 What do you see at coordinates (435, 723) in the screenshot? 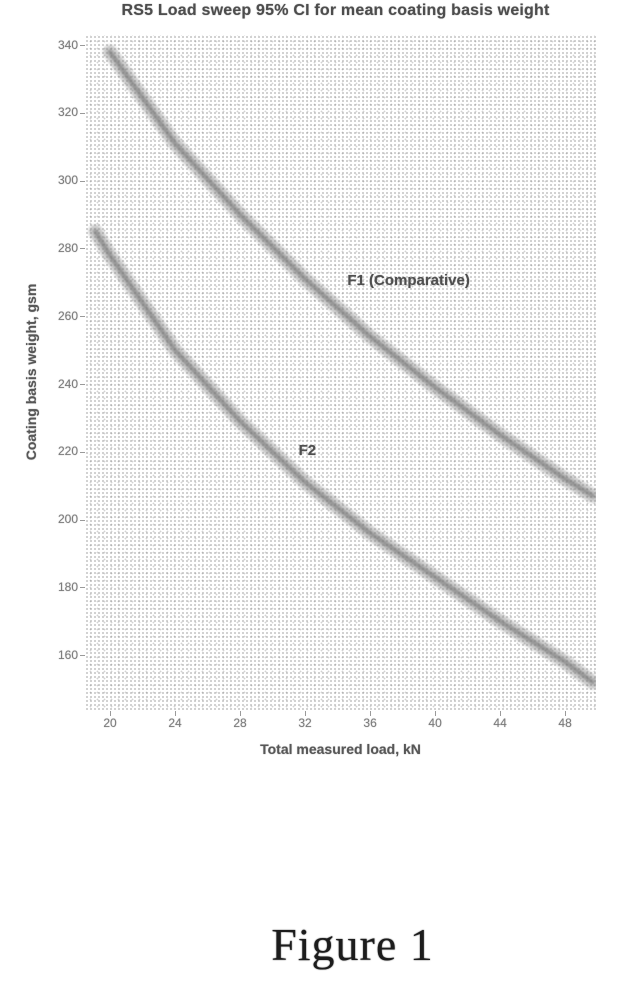
I see `x-tick-label-40: 40` at bounding box center [435, 723].